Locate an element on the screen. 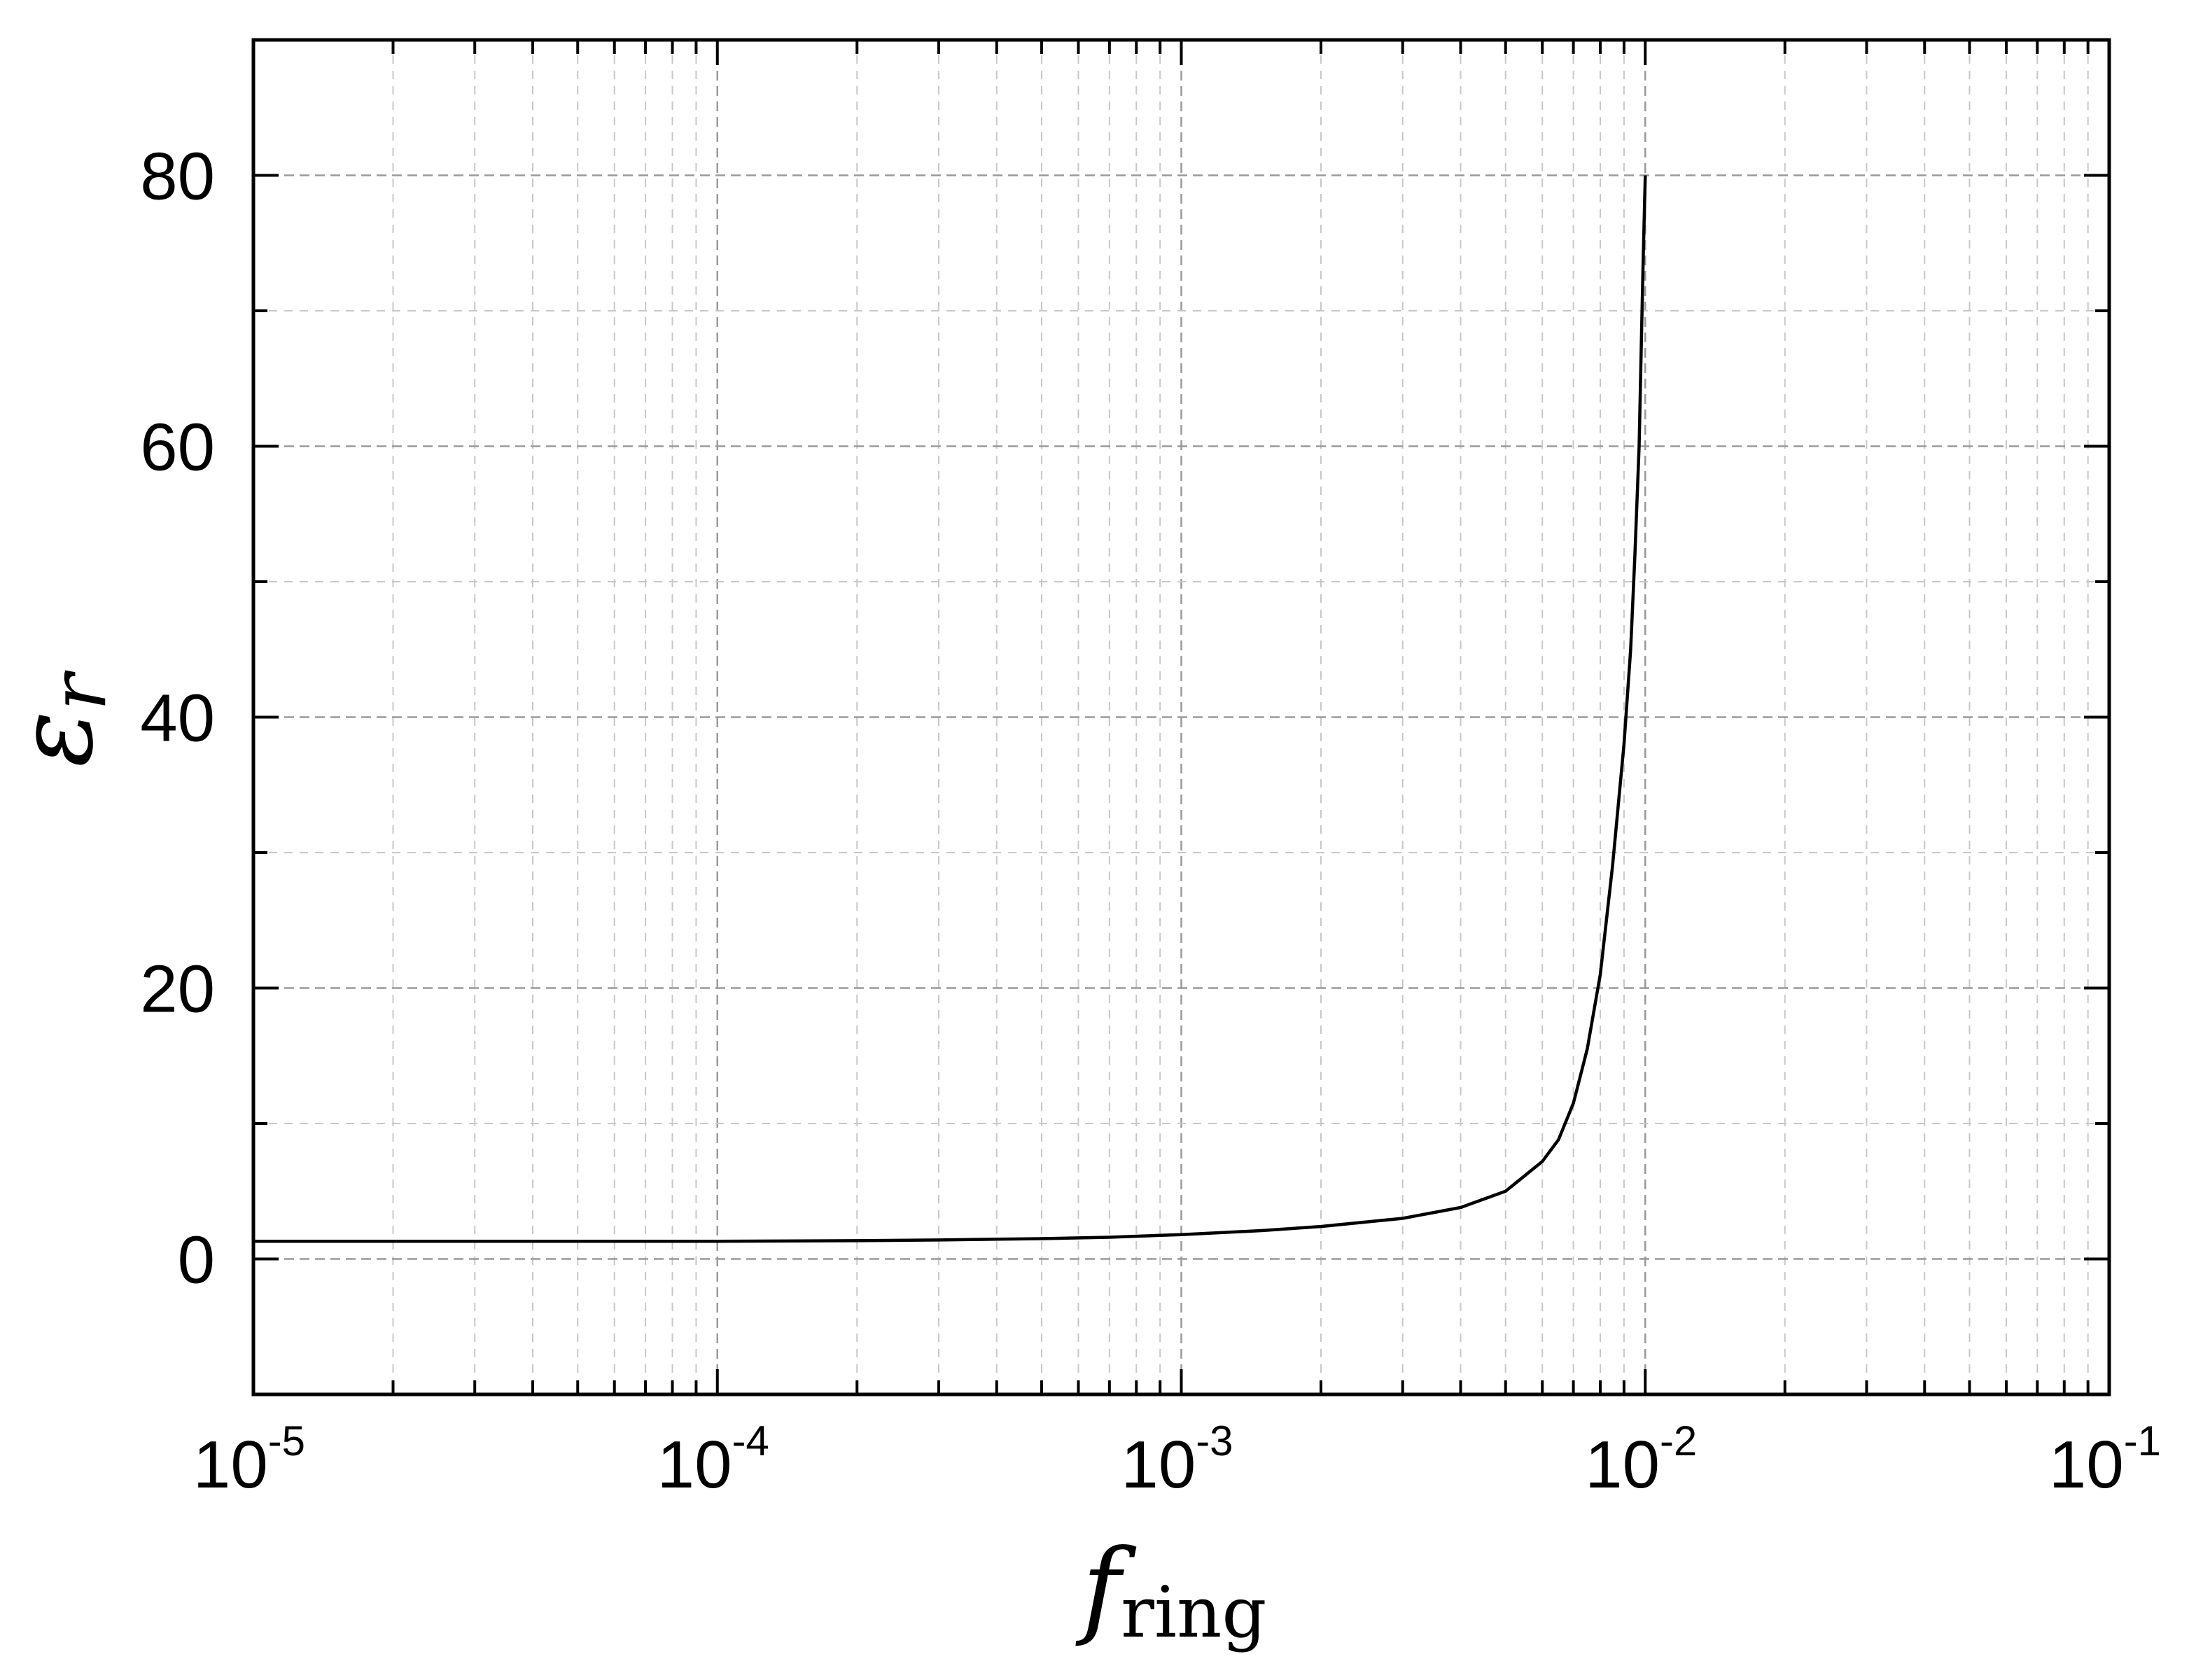 This screenshot has height=1680, width=2203. y-axis-title: εr is located at coordinates (61, 719).